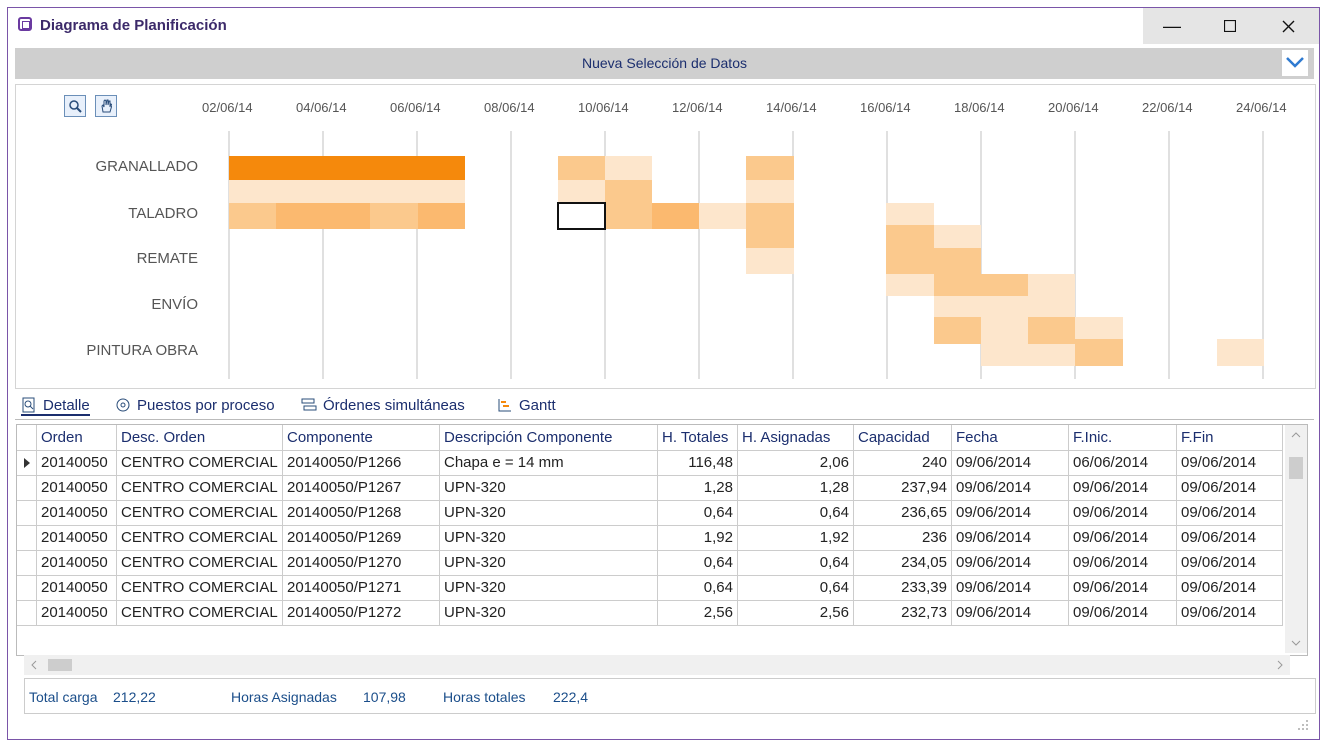  Describe the element at coordinates (698, 487) in the screenshot. I see `table-cell: 1,28` at that location.